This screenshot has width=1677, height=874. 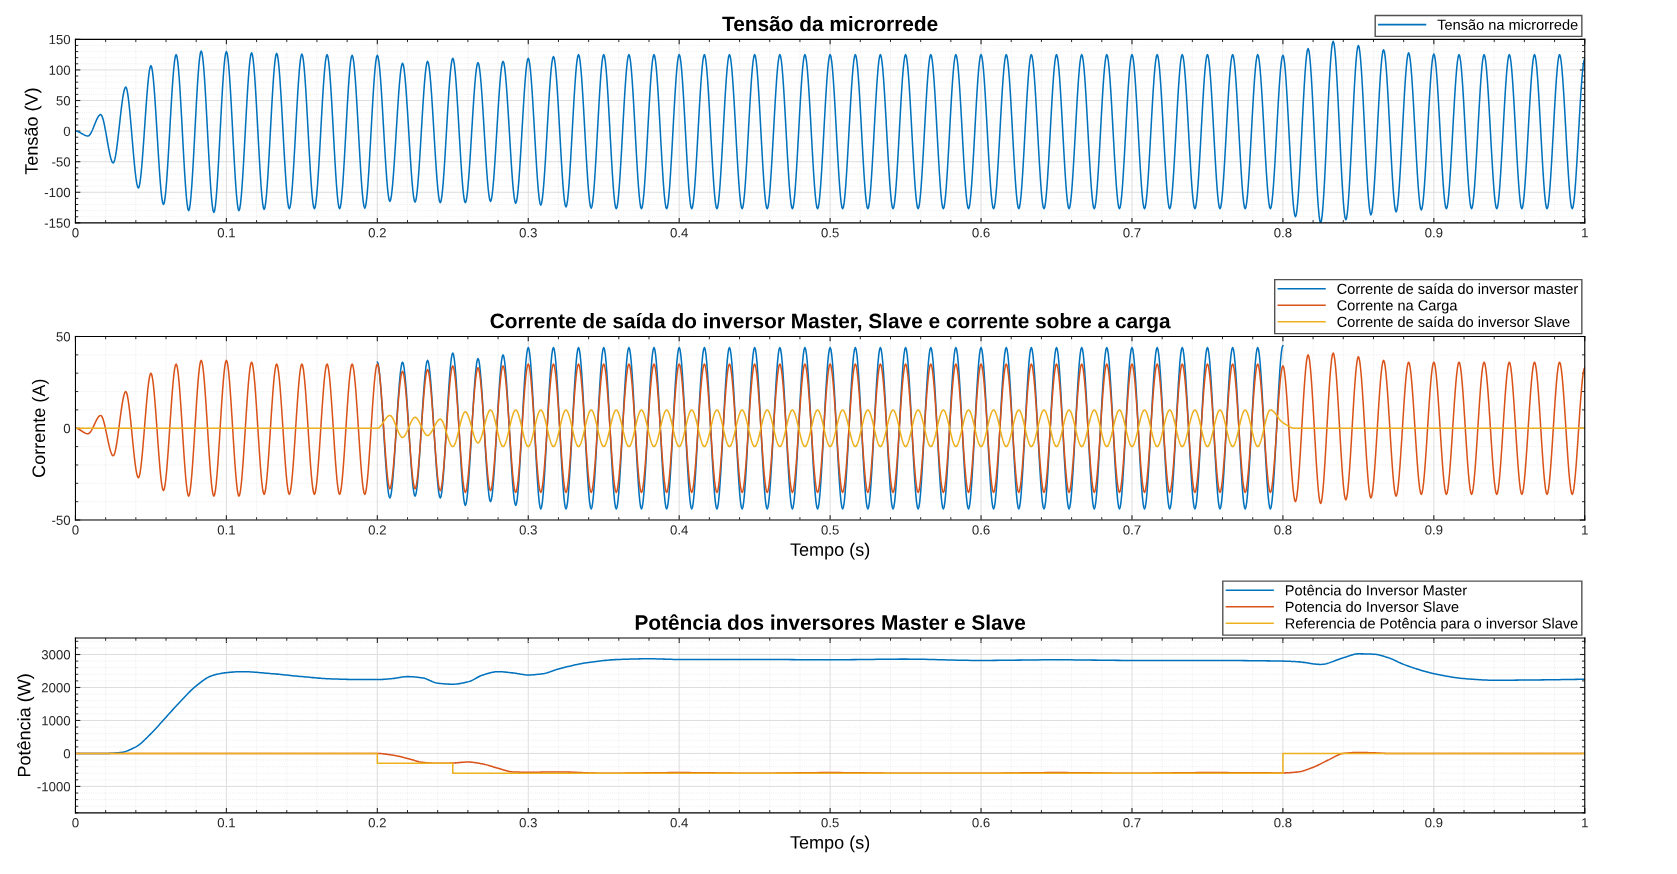 I want to click on chart-title: Potência dos inversores Master e Slave, so click(x=830, y=622).